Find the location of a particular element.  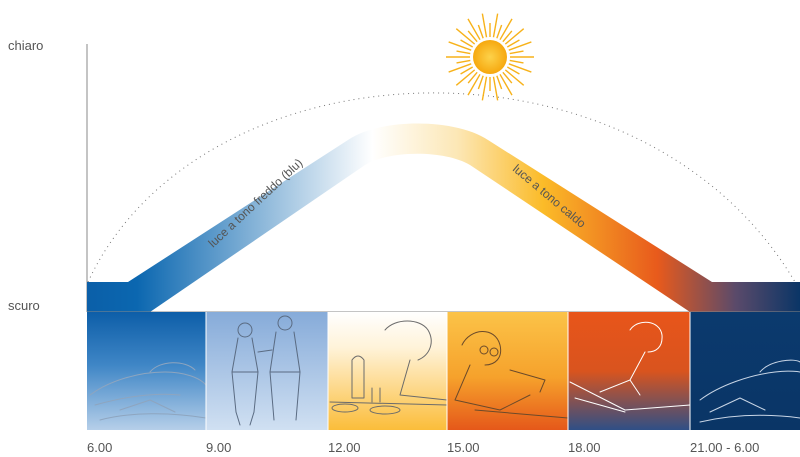

sun-icon is located at coordinates (490, 57).